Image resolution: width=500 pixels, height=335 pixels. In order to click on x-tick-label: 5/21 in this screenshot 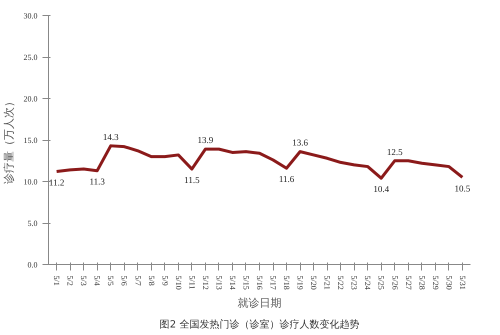, I will do `click(327, 283)`.